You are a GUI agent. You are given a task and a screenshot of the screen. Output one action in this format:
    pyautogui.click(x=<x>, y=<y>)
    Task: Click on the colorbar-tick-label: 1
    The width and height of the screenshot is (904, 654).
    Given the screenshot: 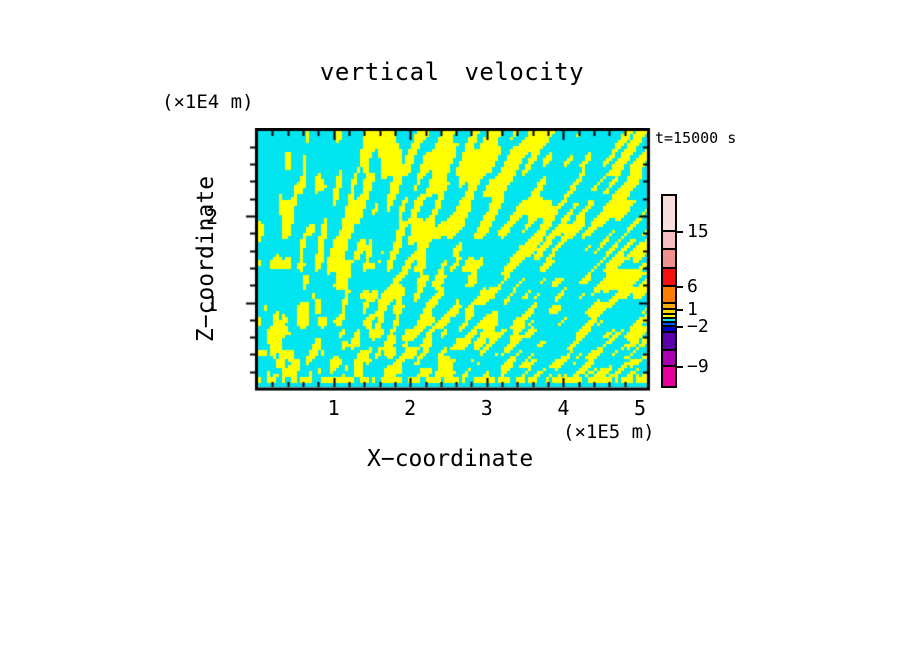 What is the action you would take?
    pyautogui.click(x=692, y=309)
    